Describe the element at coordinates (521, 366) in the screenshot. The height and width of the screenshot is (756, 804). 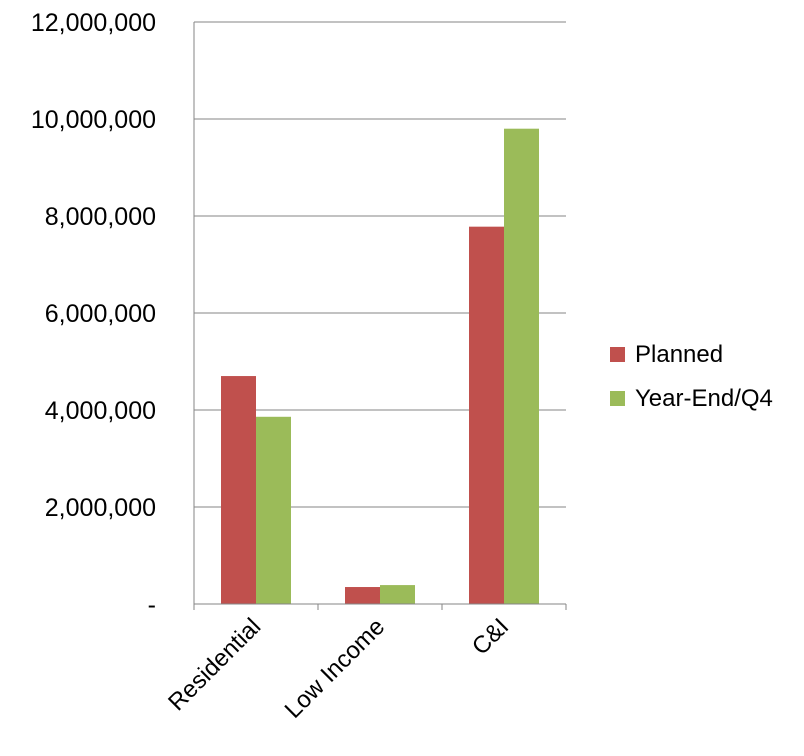
I see `bar-year-end-q4-c-i` at that location.